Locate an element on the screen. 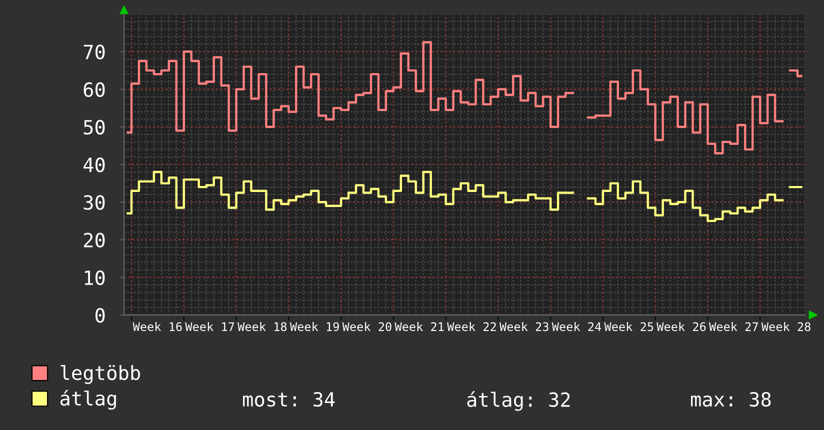  y-tick-label: 70 is located at coordinates (94, 52).